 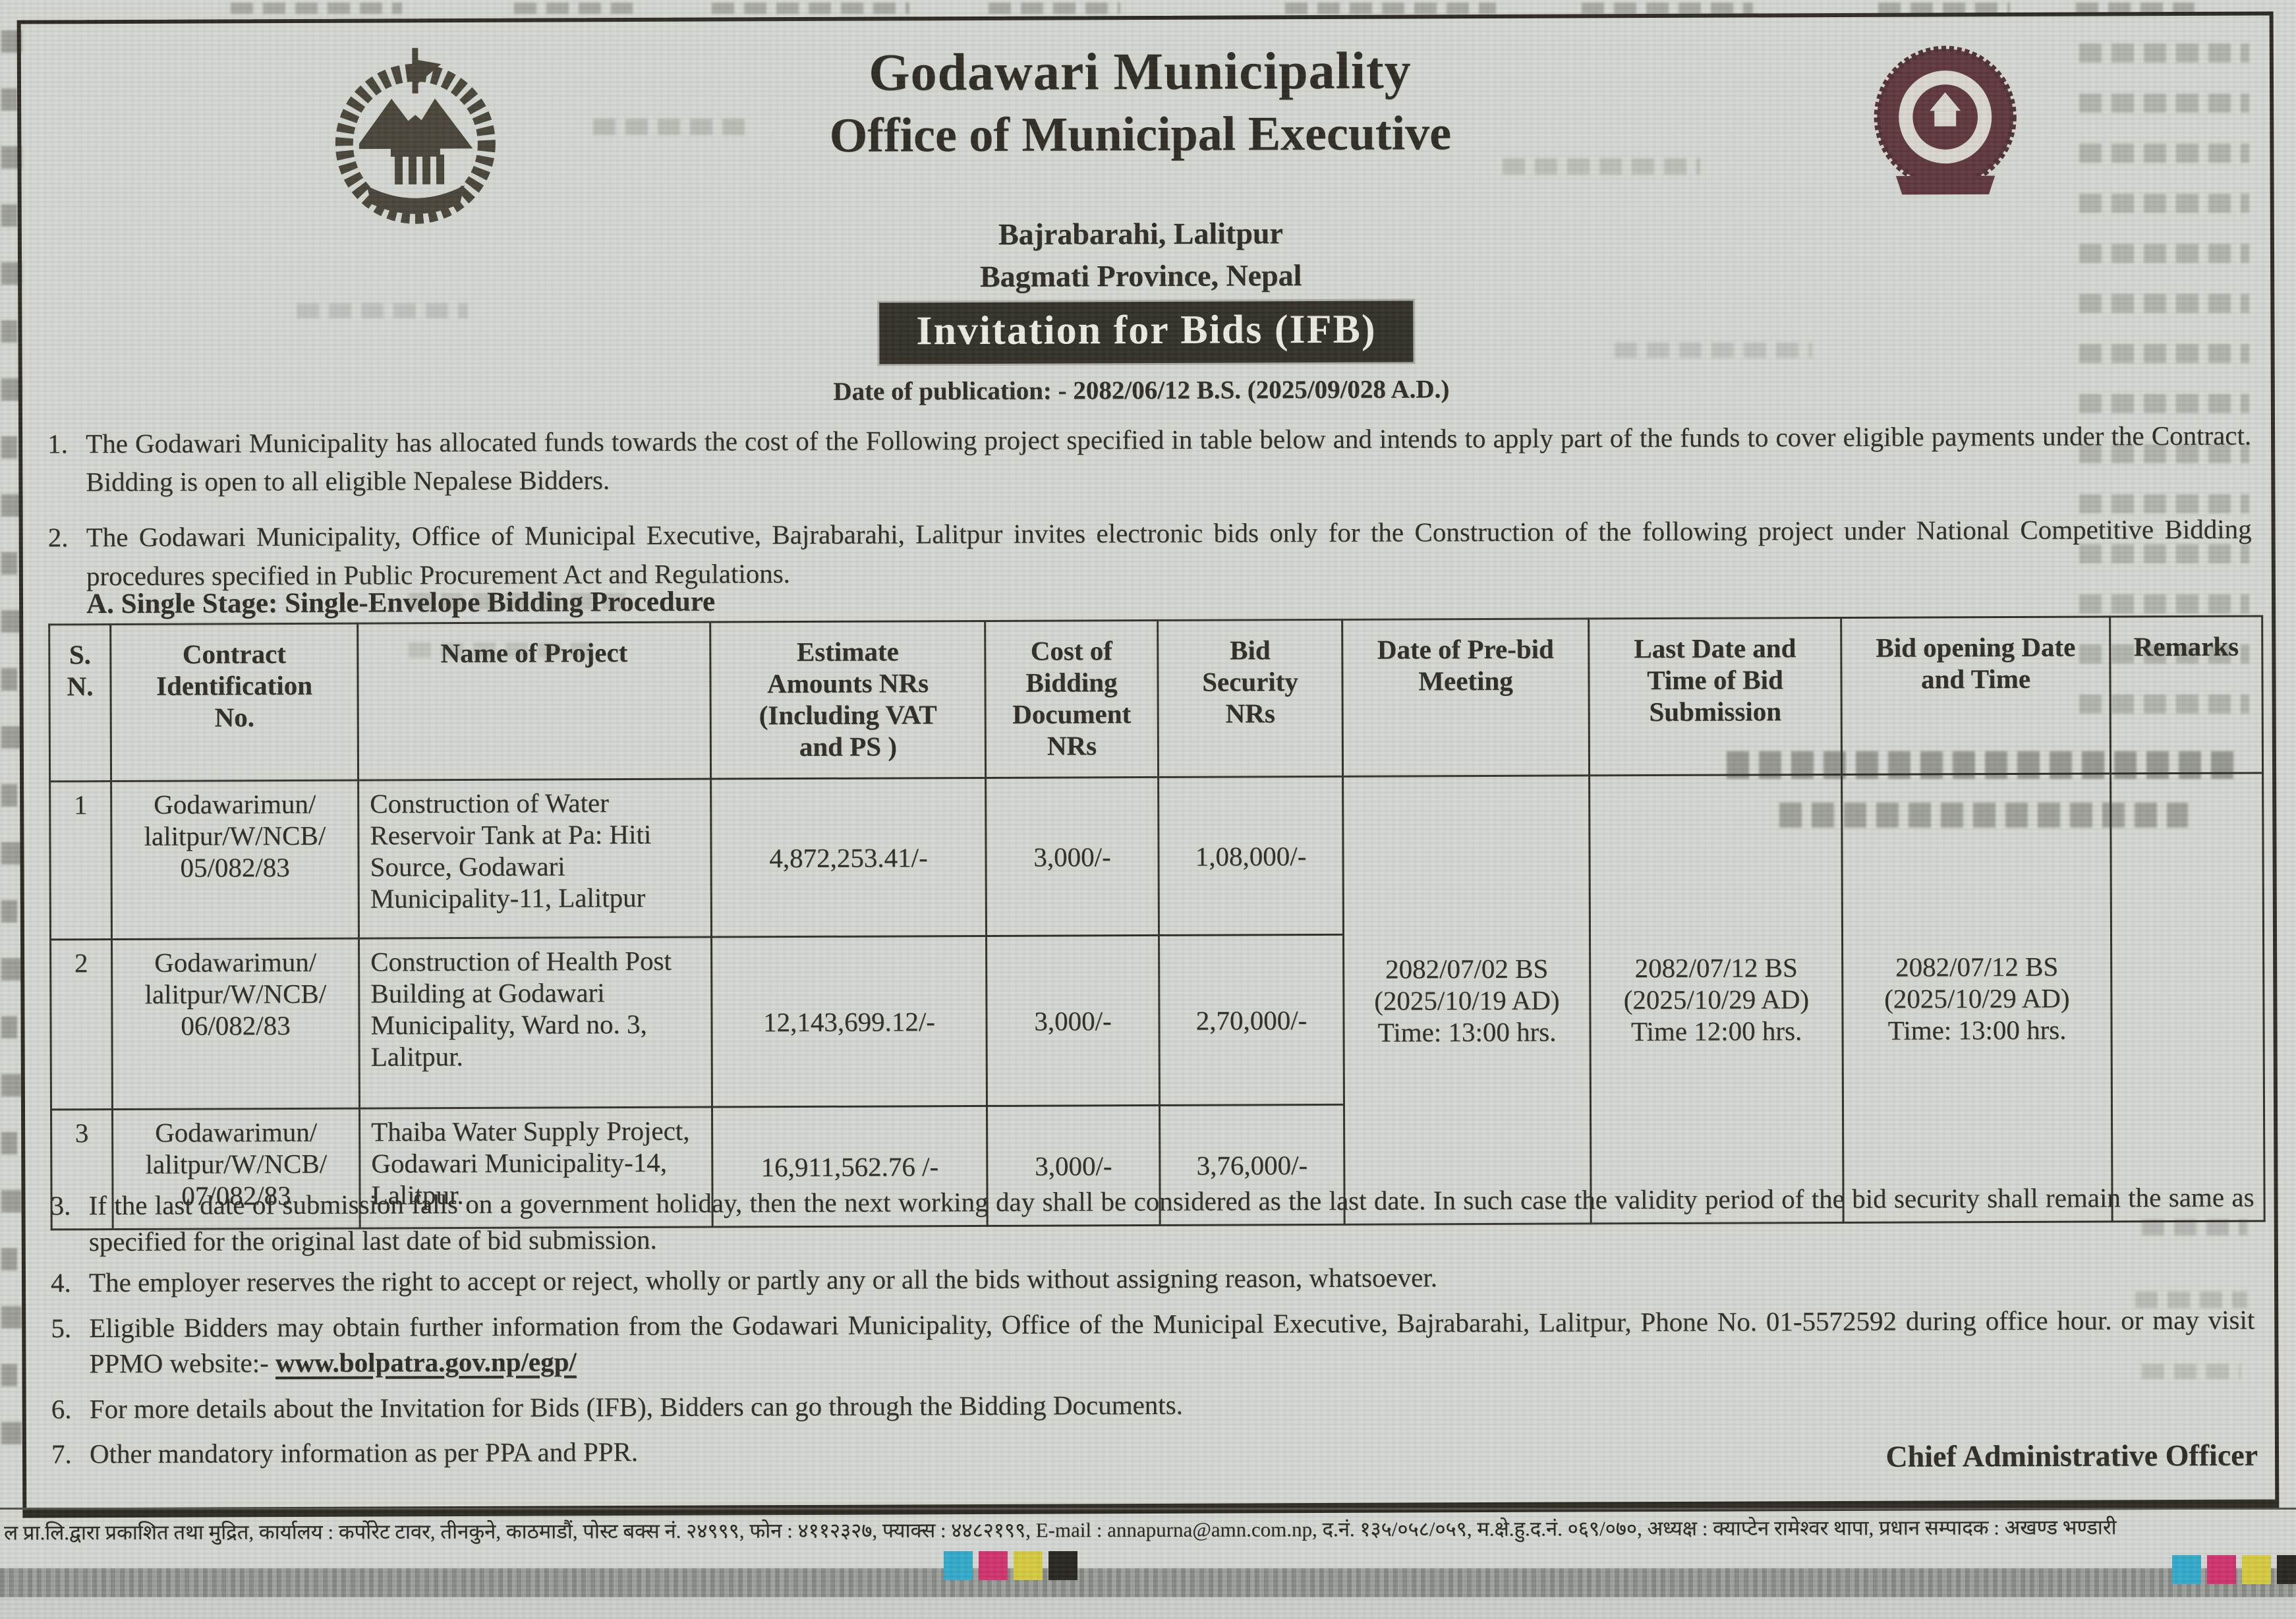 What do you see at coordinates (61, 1453) in the screenshot?
I see `note-7-number: 7.` at bounding box center [61, 1453].